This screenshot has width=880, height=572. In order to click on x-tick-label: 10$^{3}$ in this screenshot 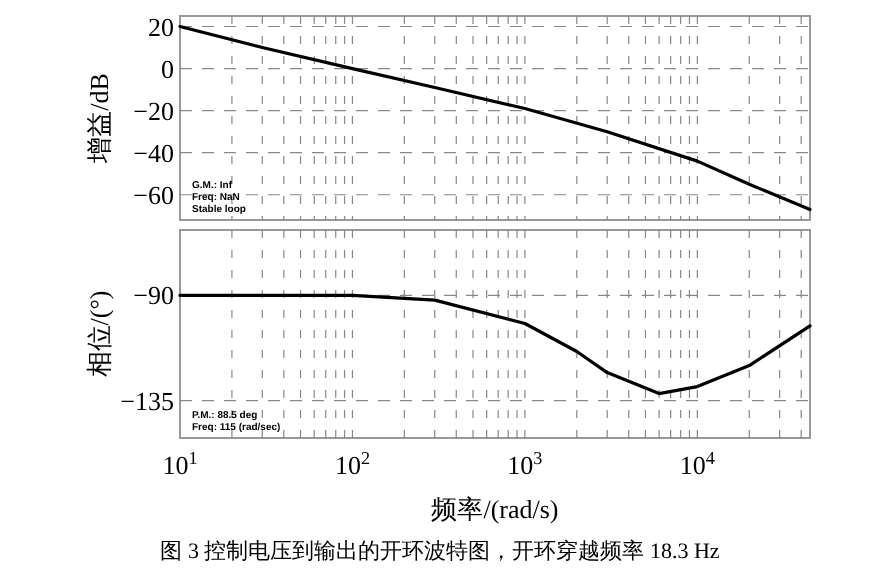, I will do `click(525, 464)`.